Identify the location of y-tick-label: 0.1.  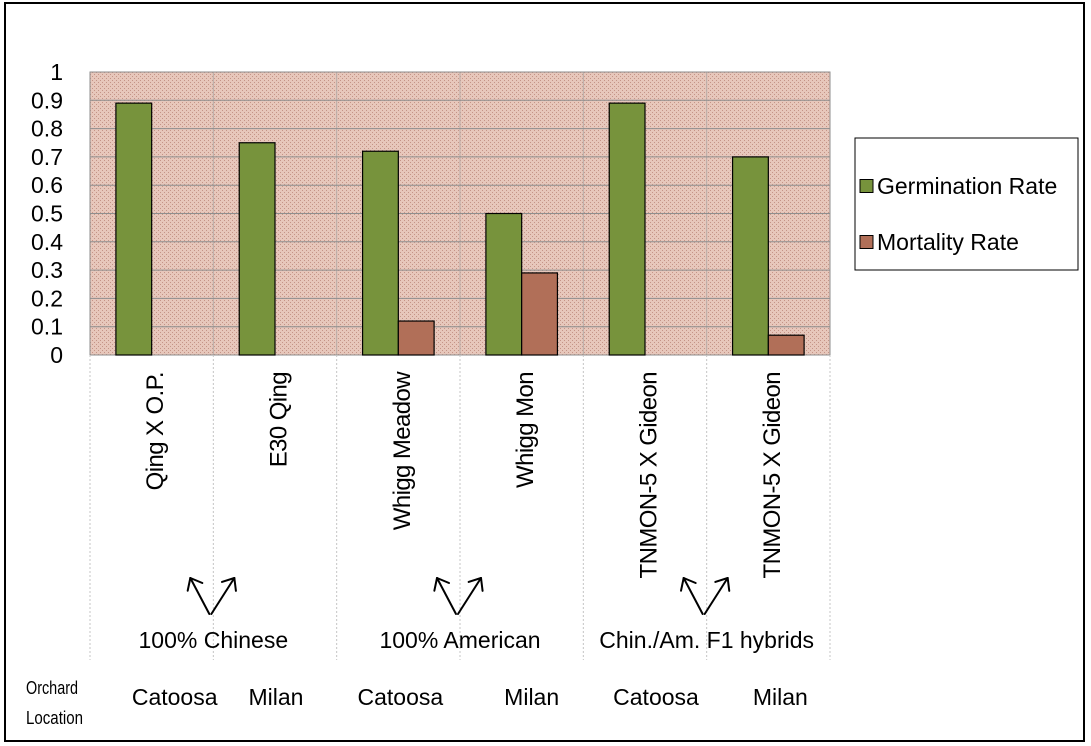
(47, 327).